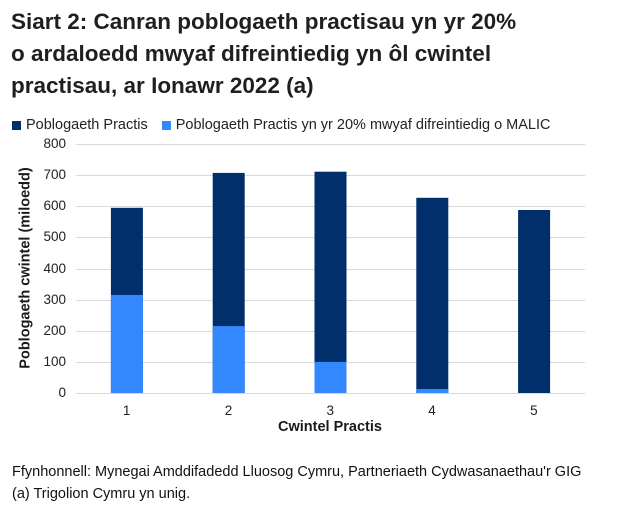  What do you see at coordinates (16, 125) in the screenshot?
I see `legend-swatch-dark-icon` at bounding box center [16, 125].